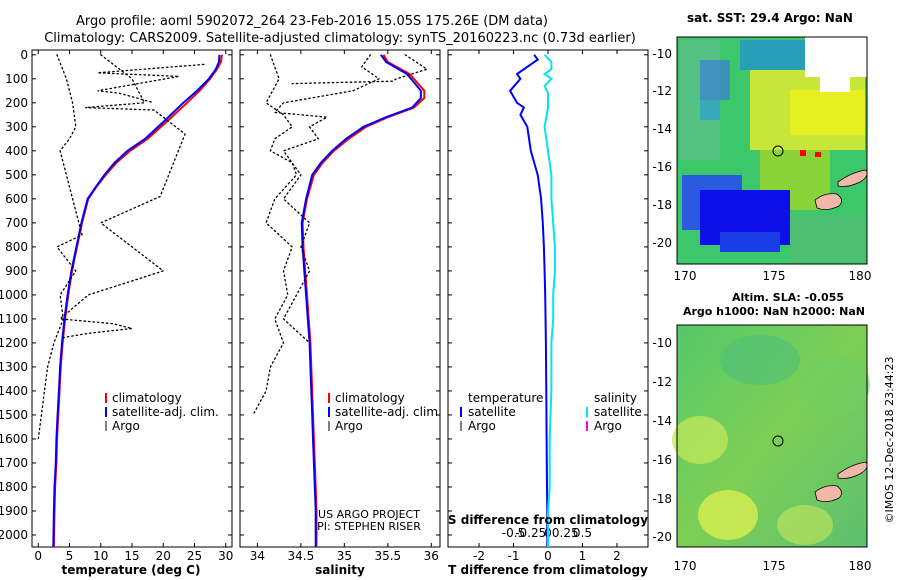  I want to click on y-tick-label: 400, so click(16, 151).